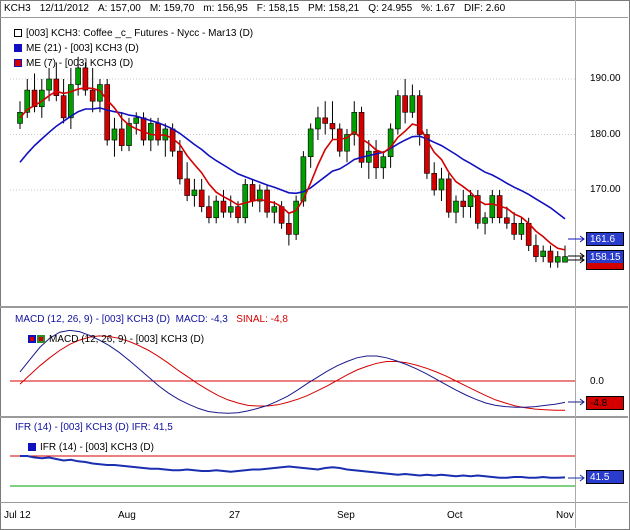 The image size is (630, 530). Describe the element at coordinates (314, 17) in the screenshot. I see `header-divider` at that location.